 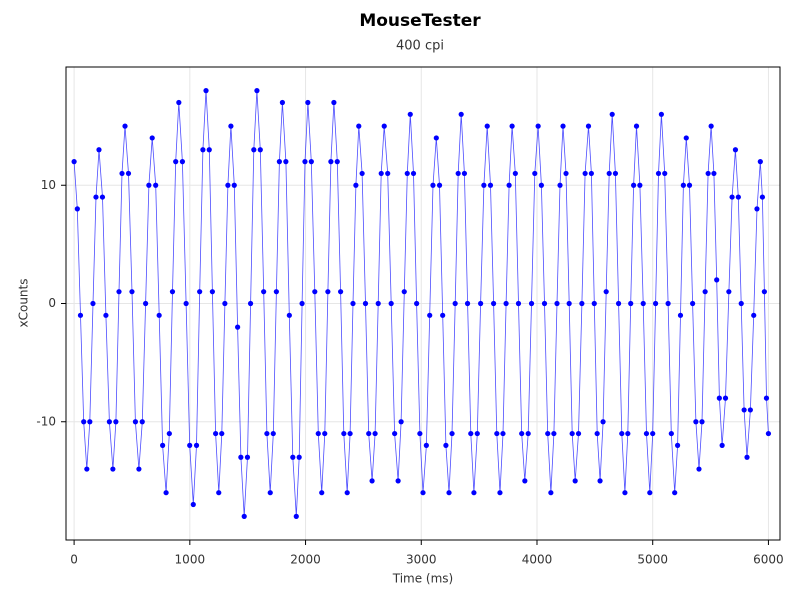 I want to click on y-tick-label: -10, so click(x=46, y=421).